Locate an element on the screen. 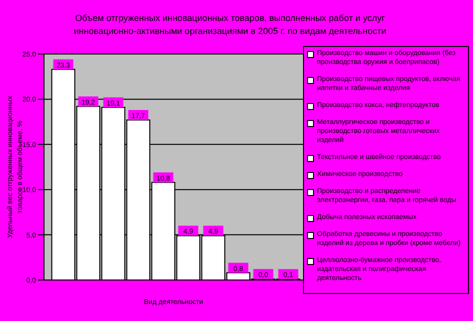  chart-title: Объем отгруженных инновационных товаров, выполненных работ и услуг инновационно-активными организациями в 2005 г. по видам деятельности is located at coordinates (230, 25).